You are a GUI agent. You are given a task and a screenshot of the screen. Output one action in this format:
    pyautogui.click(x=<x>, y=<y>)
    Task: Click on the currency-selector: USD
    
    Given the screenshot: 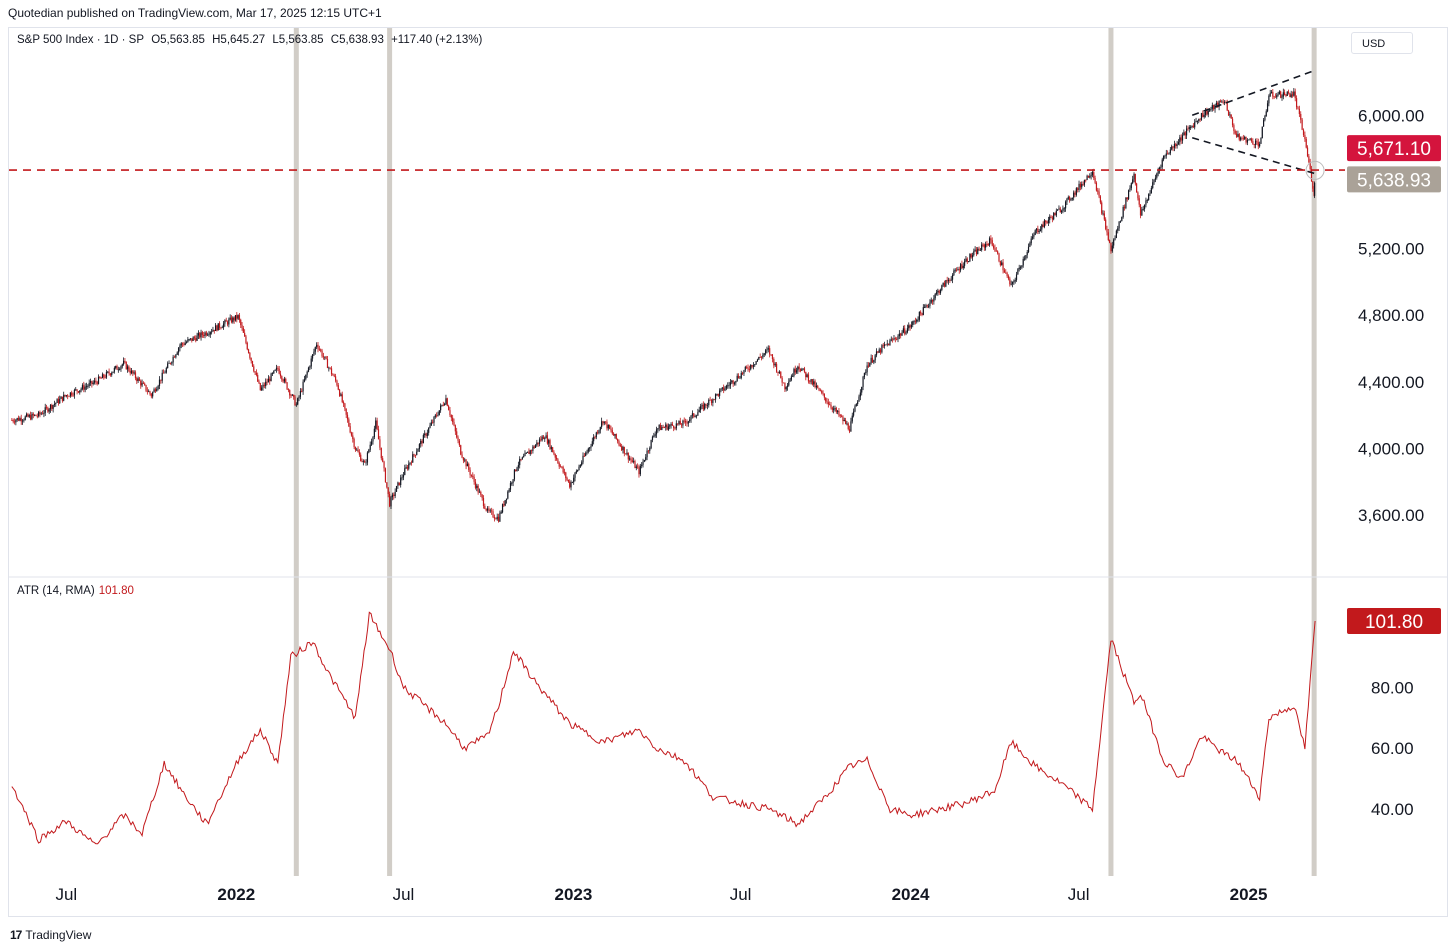 What is the action you would take?
    pyautogui.click(x=1382, y=43)
    